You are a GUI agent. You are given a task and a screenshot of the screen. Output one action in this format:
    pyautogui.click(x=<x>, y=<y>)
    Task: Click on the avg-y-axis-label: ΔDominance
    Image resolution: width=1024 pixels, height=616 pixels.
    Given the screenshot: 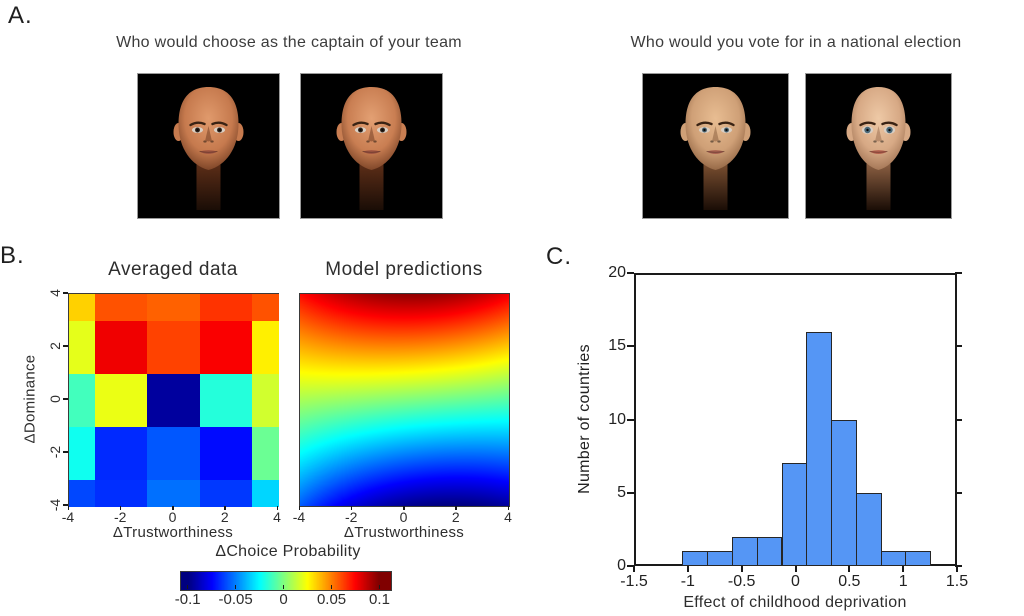 What is the action you would take?
    pyautogui.click(x=30, y=399)
    